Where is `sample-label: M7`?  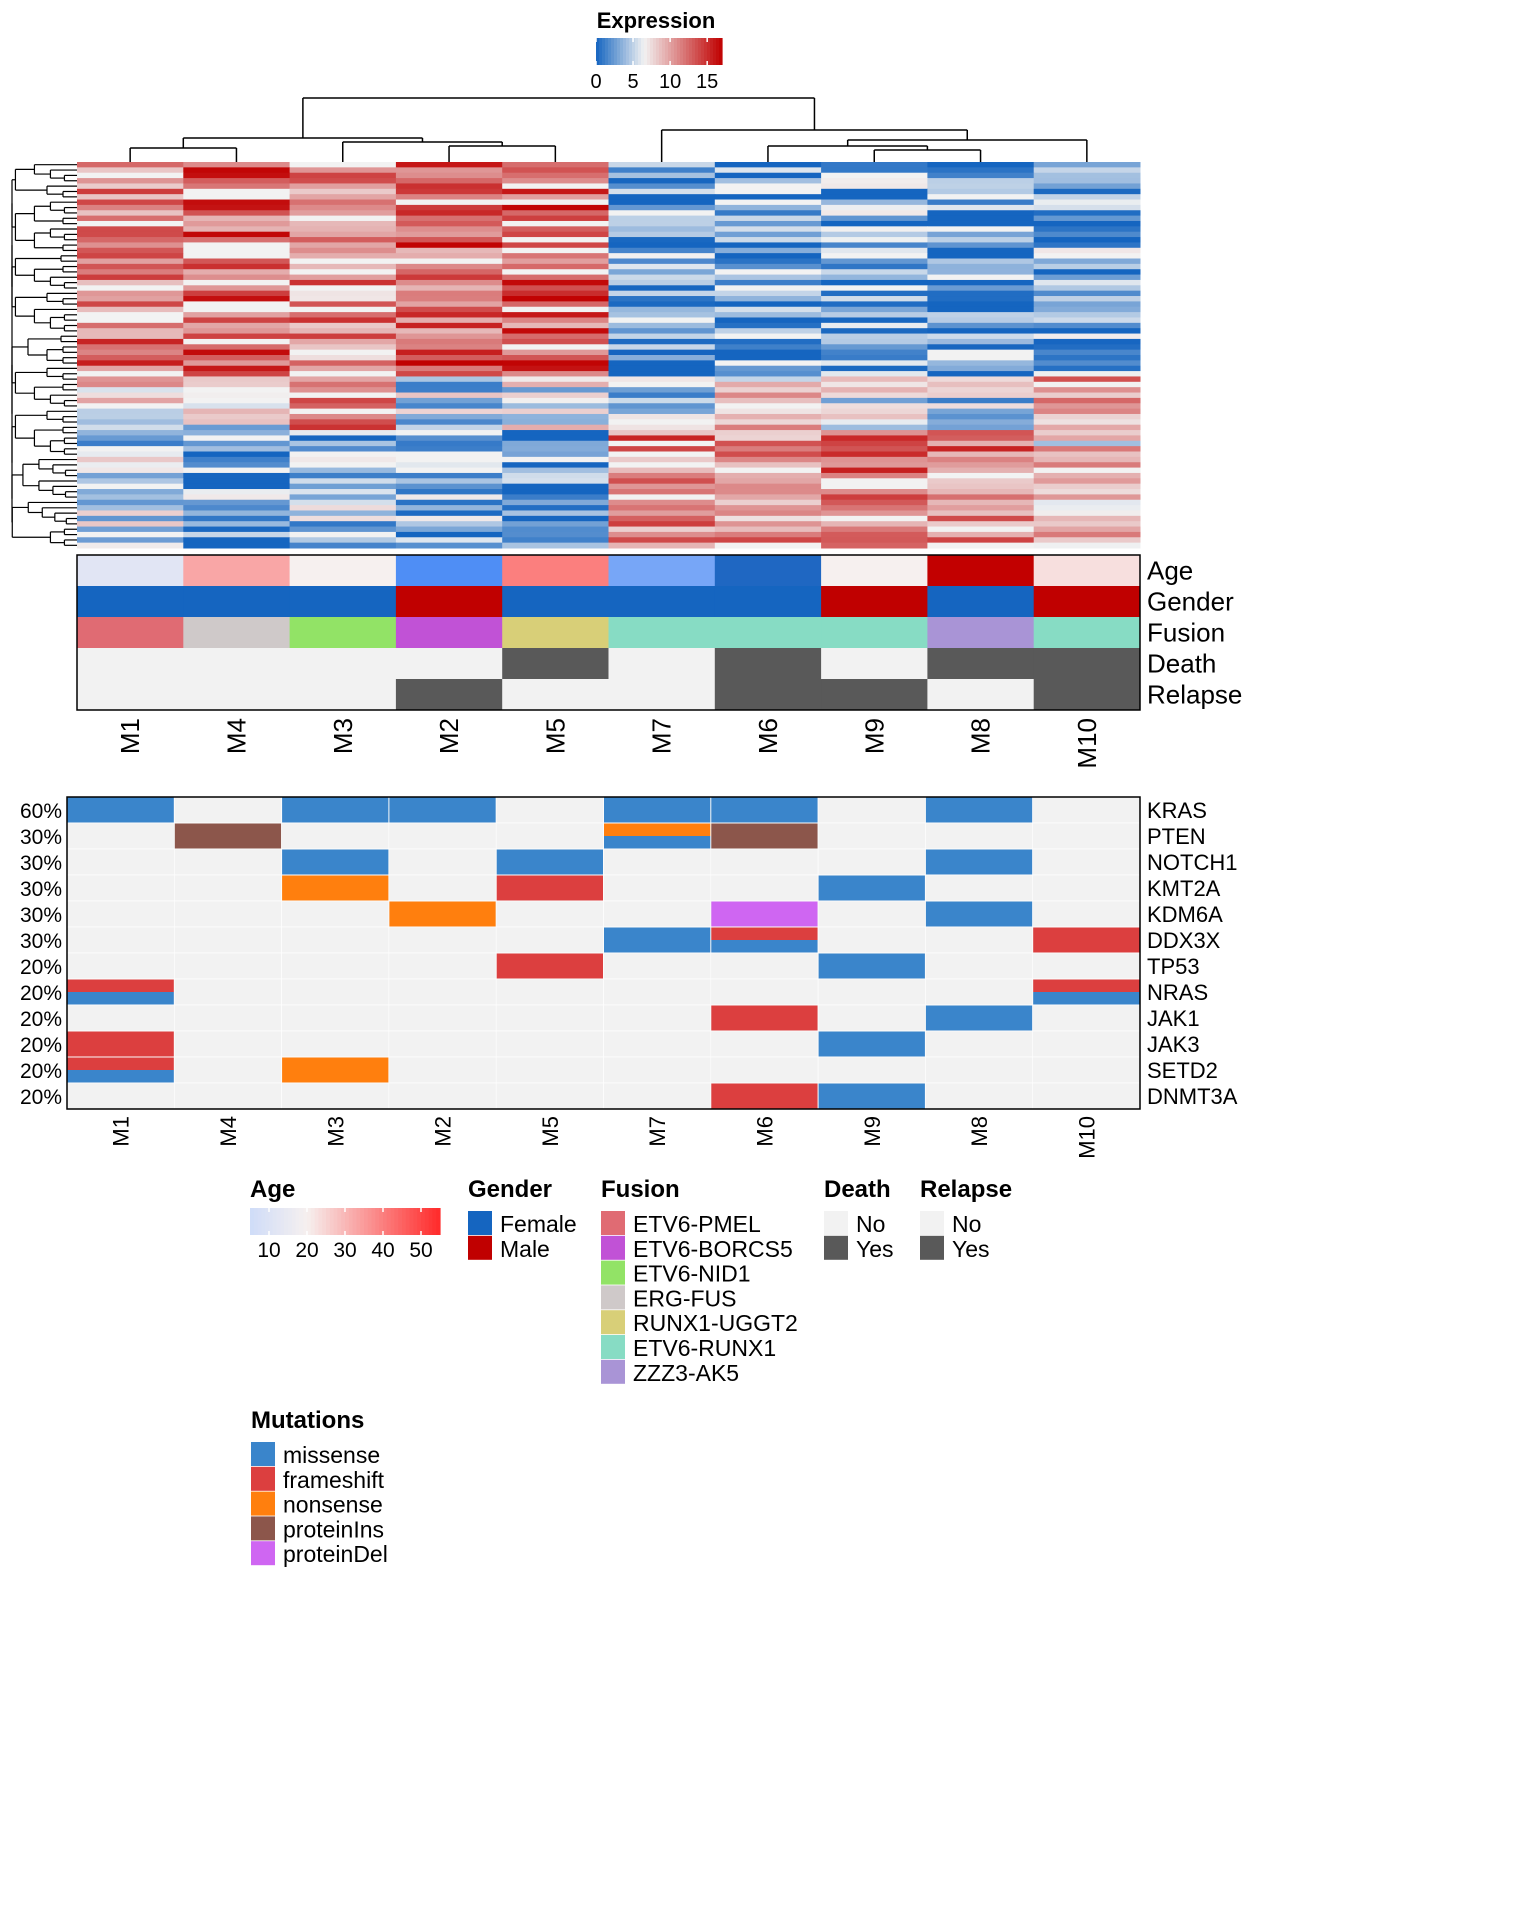
sample-label: M7 is located at coordinates (657, 1131).